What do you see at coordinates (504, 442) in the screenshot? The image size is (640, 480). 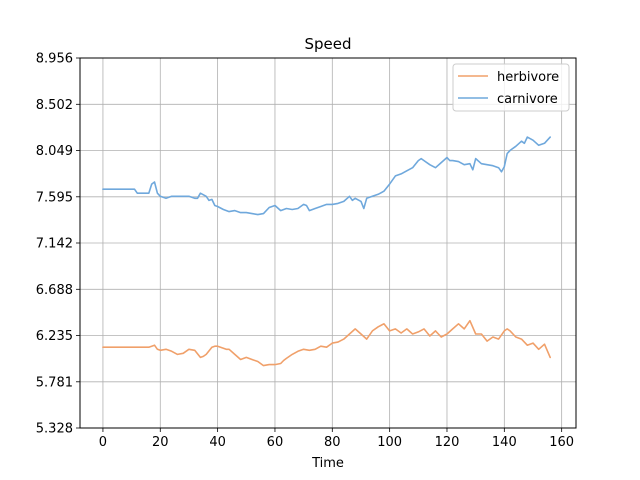 I see `x-tick-label: 140` at bounding box center [504, 442].